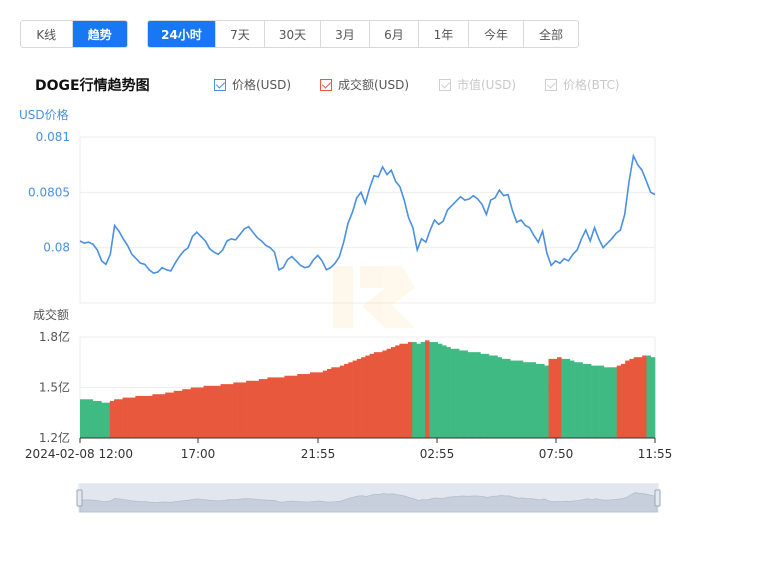 The height and width of the screenshot is (563, 780). Describe the element at coordinates (198, 454) in the screenshot. I see `x-tick-label: 17:00` at that location.